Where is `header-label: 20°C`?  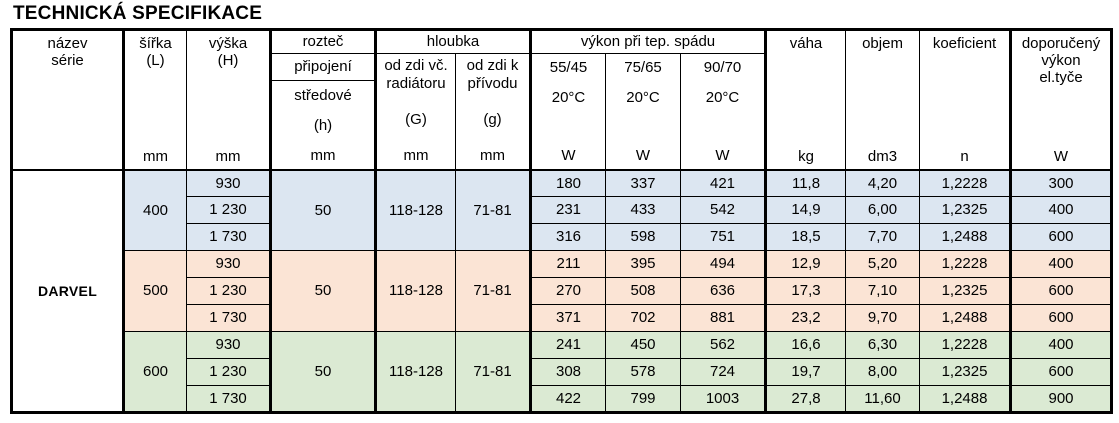
header-label: 20°C is located at coordinates (722, 97).